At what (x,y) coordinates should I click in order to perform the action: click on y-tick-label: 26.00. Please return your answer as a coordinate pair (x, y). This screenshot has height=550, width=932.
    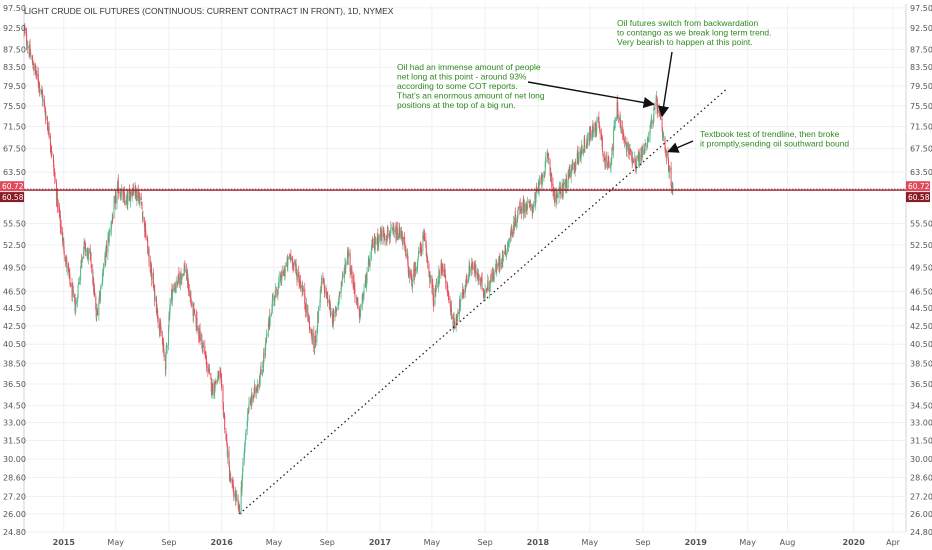
    Looking at the image, I should click on (14, 514).